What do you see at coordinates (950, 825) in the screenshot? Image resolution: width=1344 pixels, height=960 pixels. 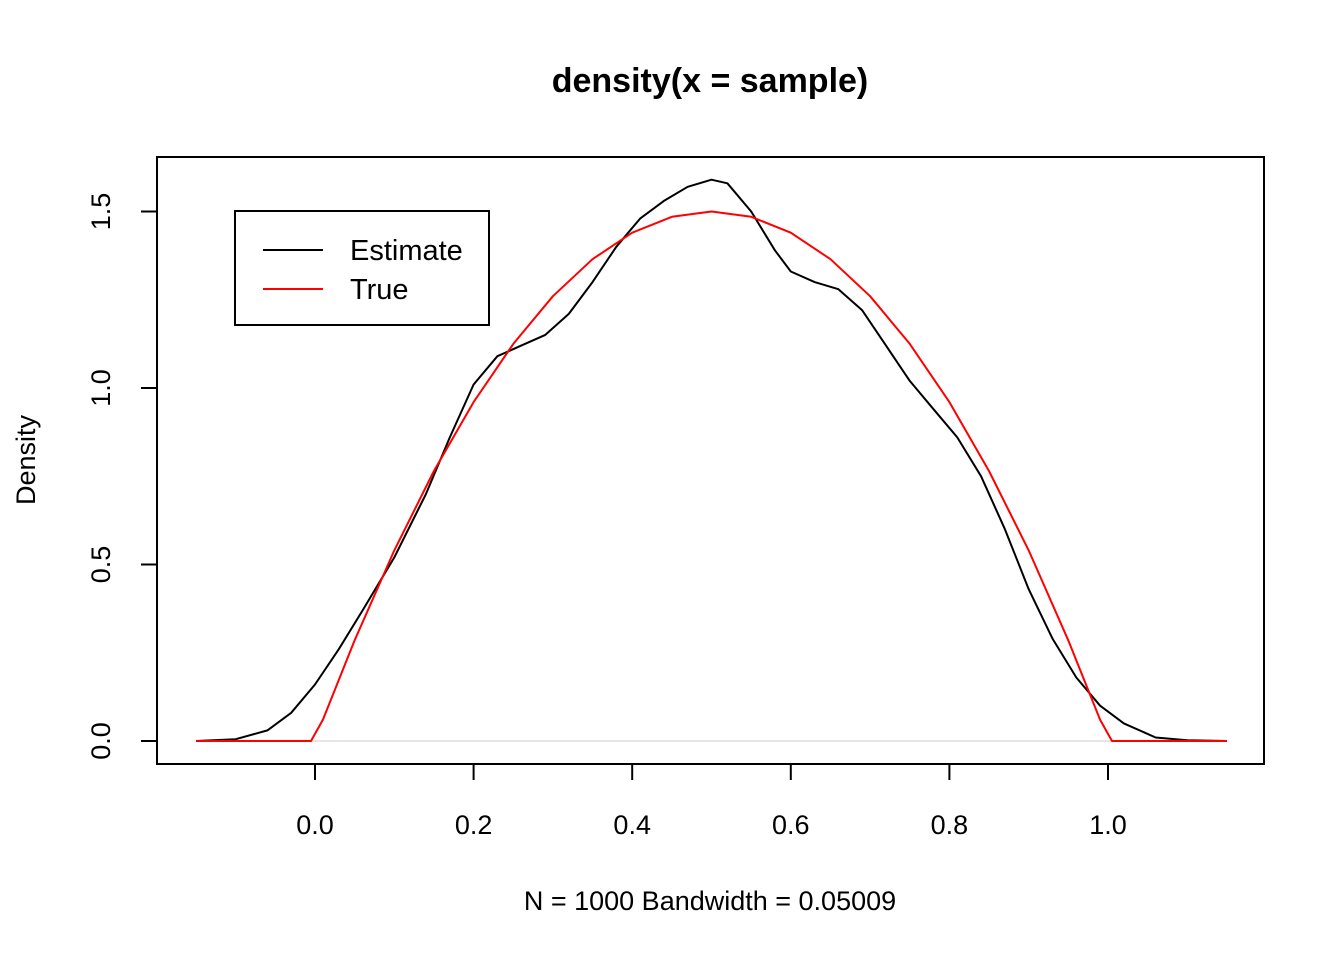 I see `x-tick-label: 0.8` at bounding box center [950, 825].